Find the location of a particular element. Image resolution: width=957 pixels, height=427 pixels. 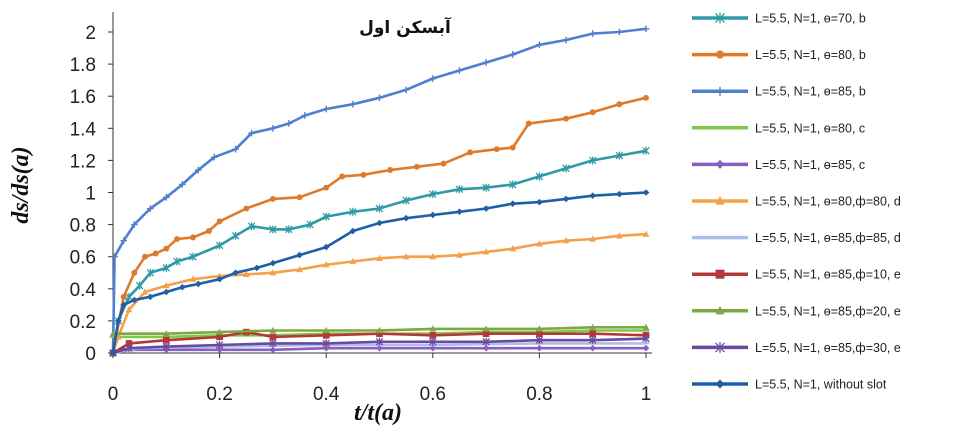

legend-item: L=5.5, N=1, ө=85,ф=30, e is located at coordinates (796, 348).